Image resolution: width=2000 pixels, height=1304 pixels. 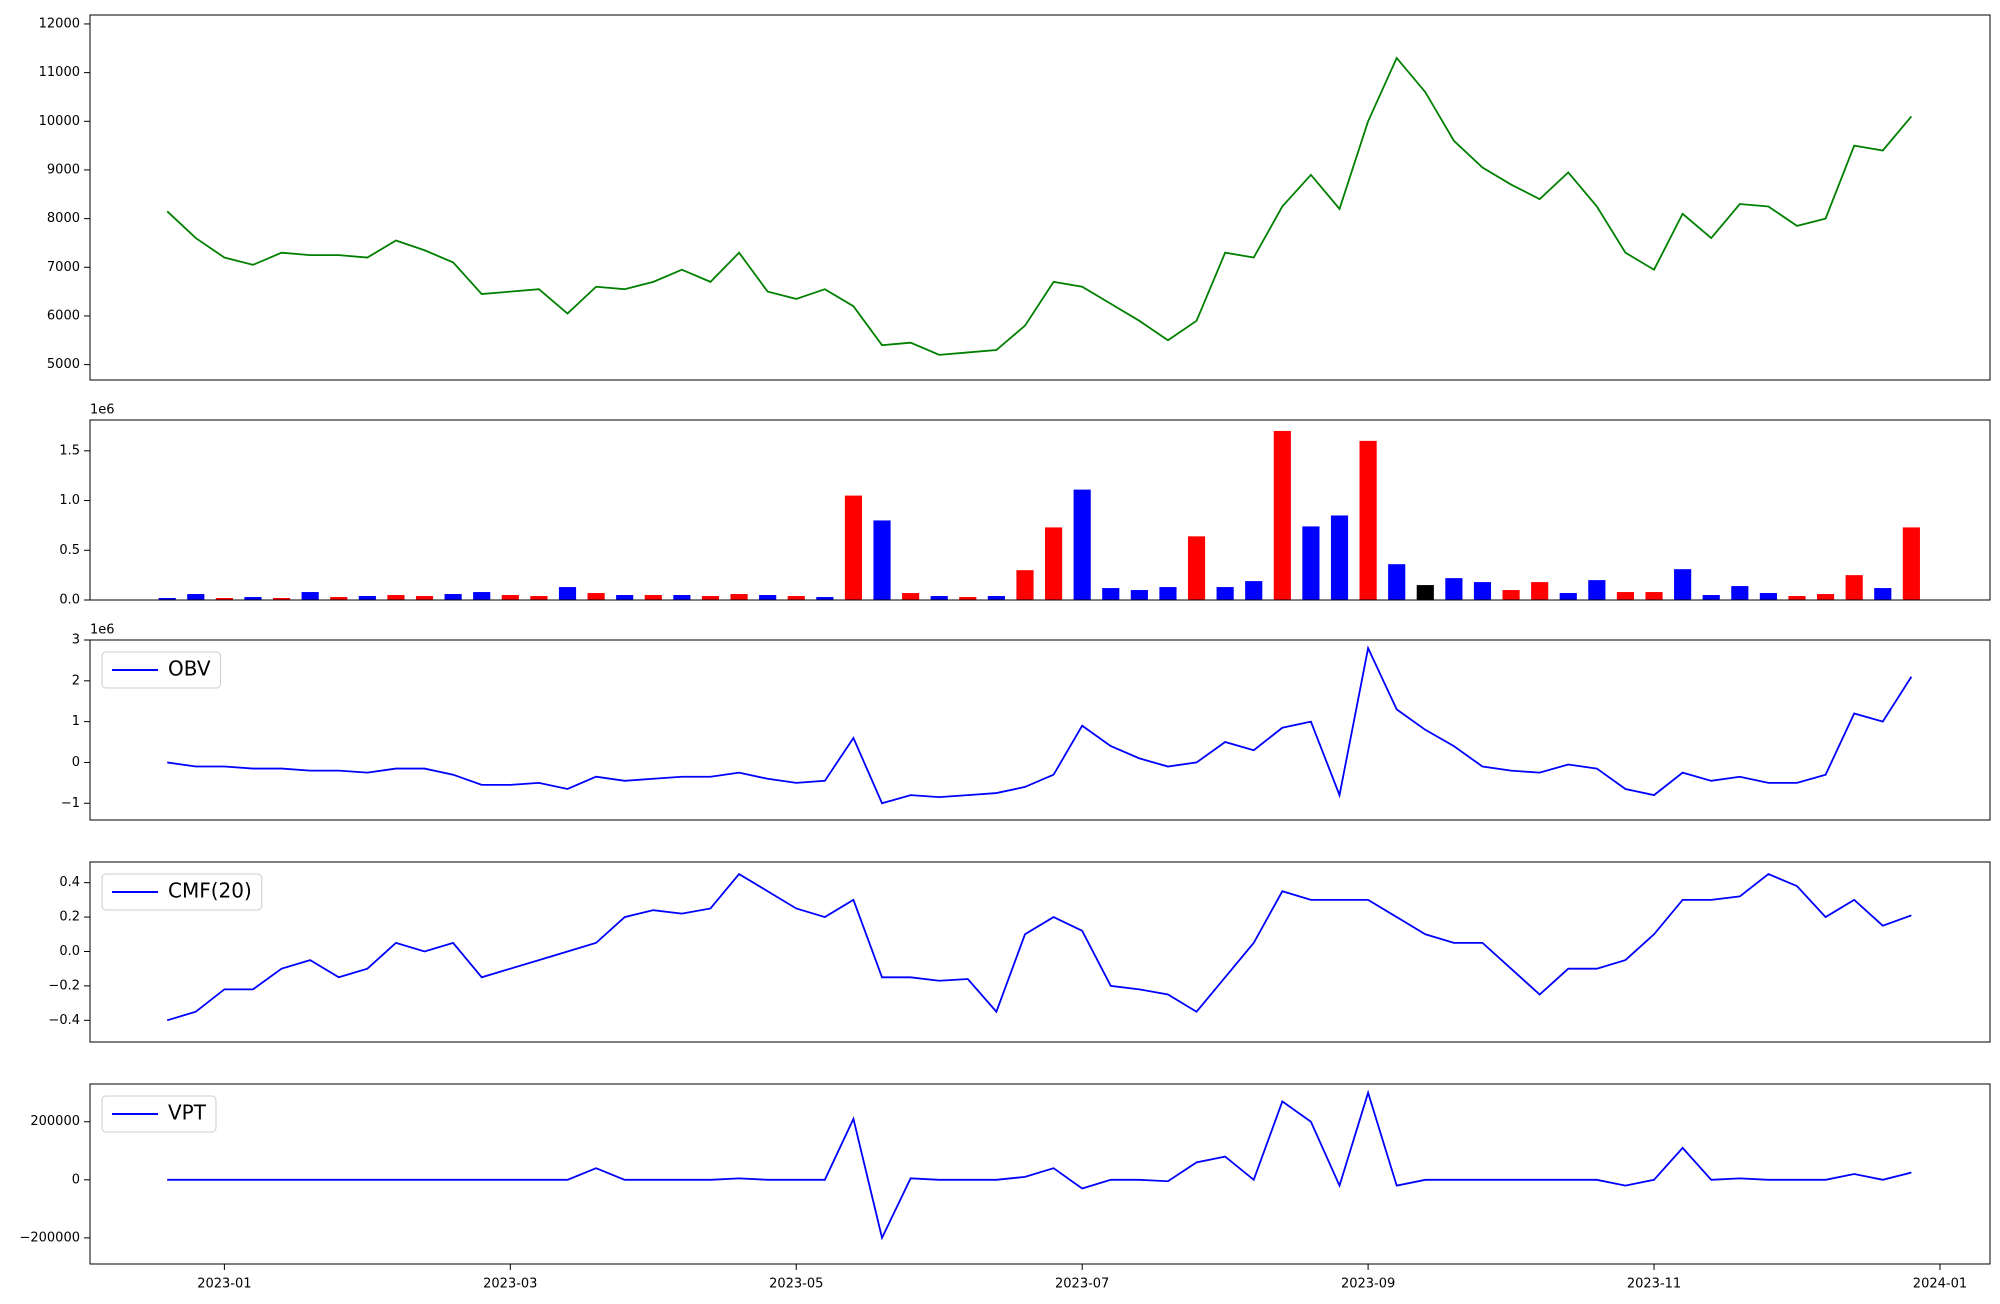 I want to click on y-tick-label: 9000, so click(x=63, y=169).